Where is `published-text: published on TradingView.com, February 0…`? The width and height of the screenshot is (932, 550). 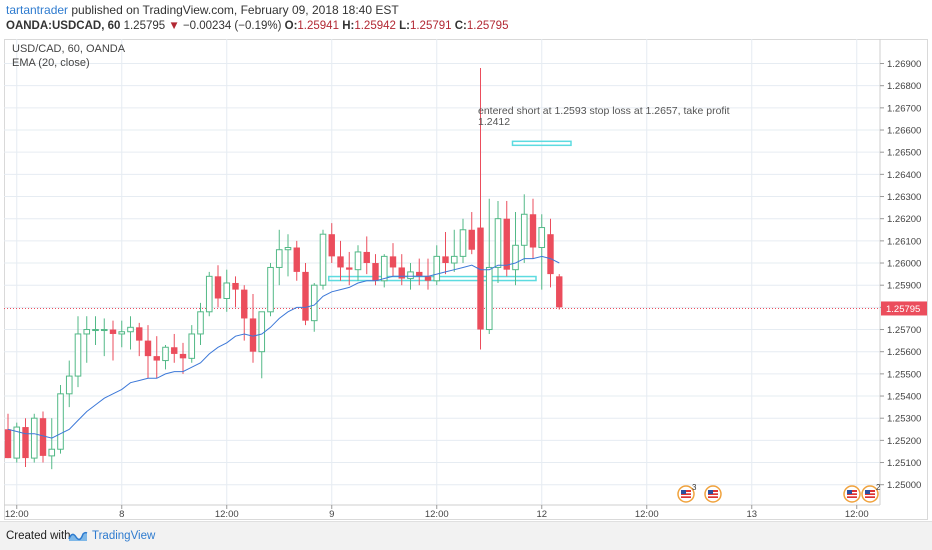 published-text: published on TradingView.com, February 0… is located at coordinates (233, 10).